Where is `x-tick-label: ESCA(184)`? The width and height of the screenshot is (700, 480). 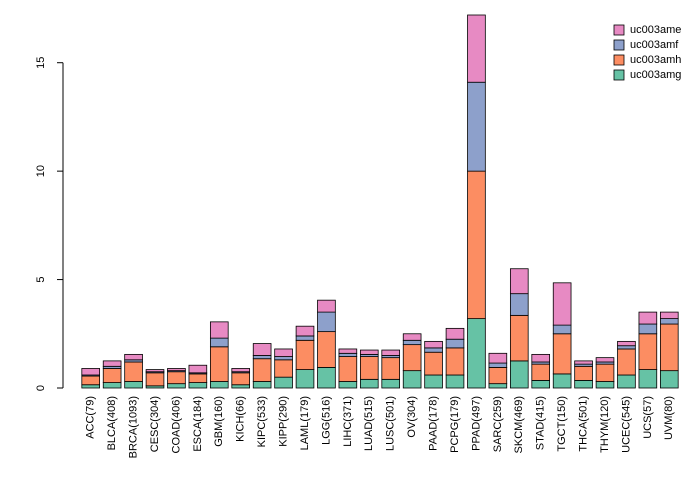
x-tick-label: ESCA(184) is located at coordinates (198, 424).